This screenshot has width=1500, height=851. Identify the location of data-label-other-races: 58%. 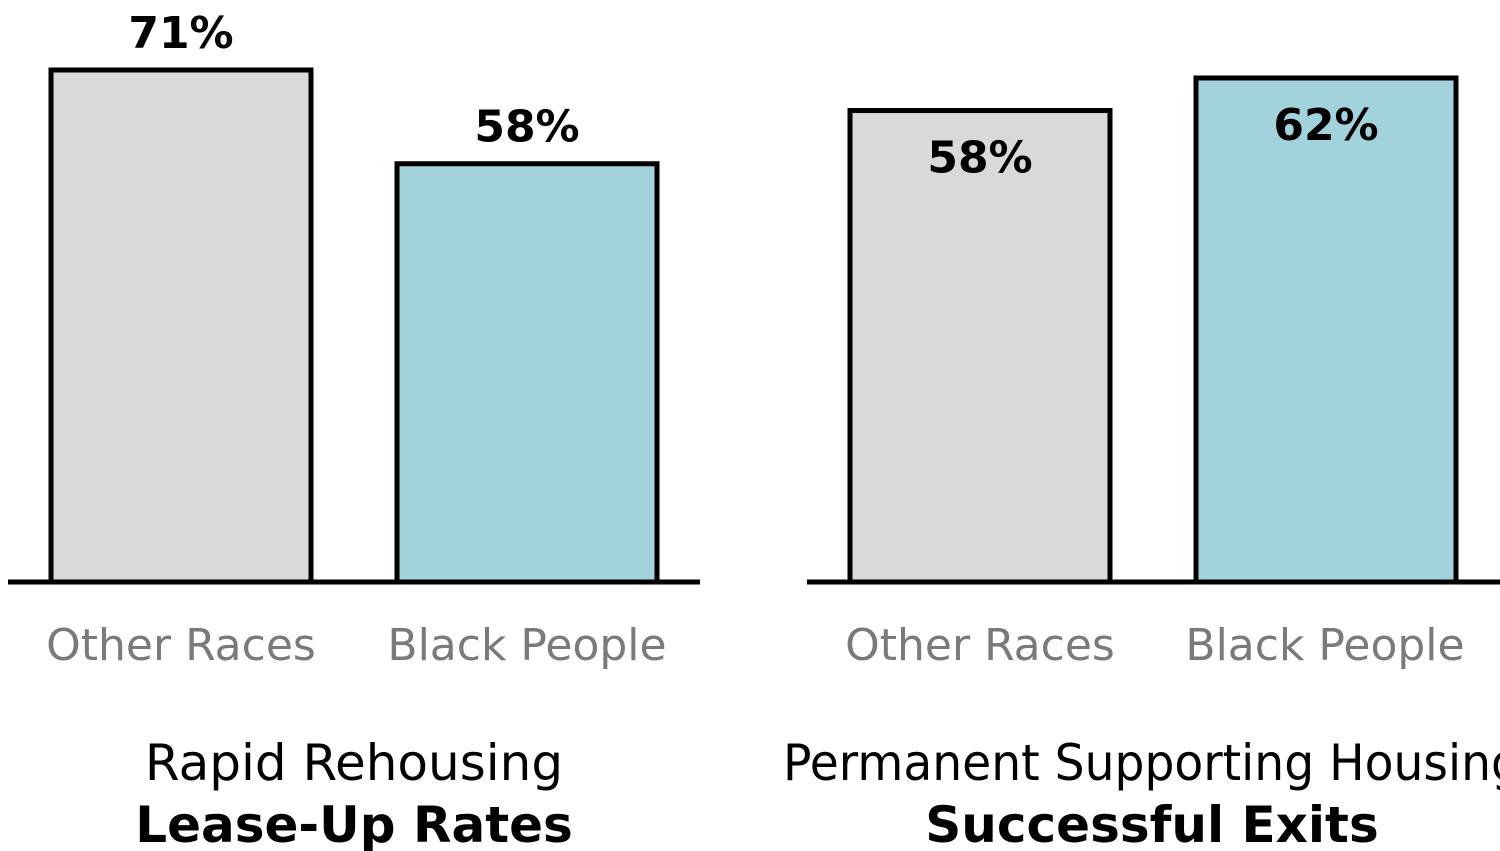
(979, 158).